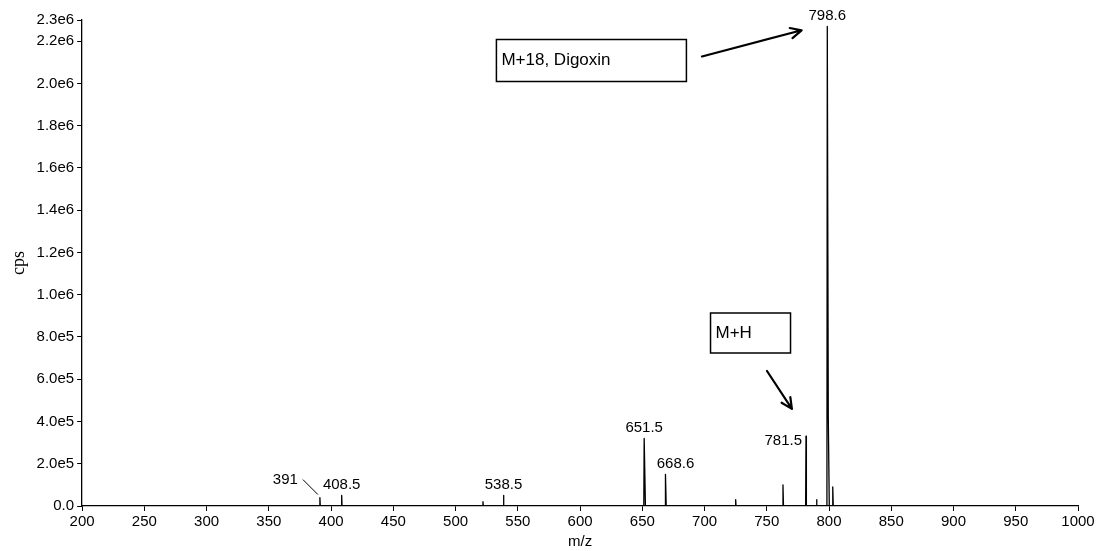 This screenshot has width=1102, height=551. What do you see at coordinates (705, 521) in the screenshot?
I see `x-tick-label: 700` at bounding box center [705, 521].